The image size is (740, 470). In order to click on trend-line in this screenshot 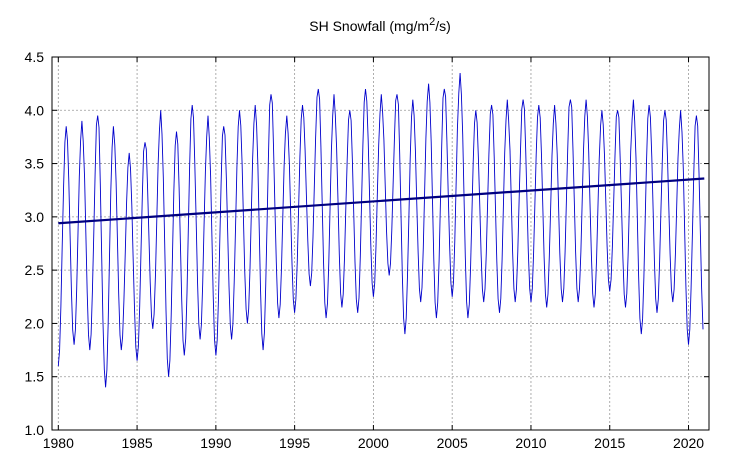, I will do `click(381, 201)`.